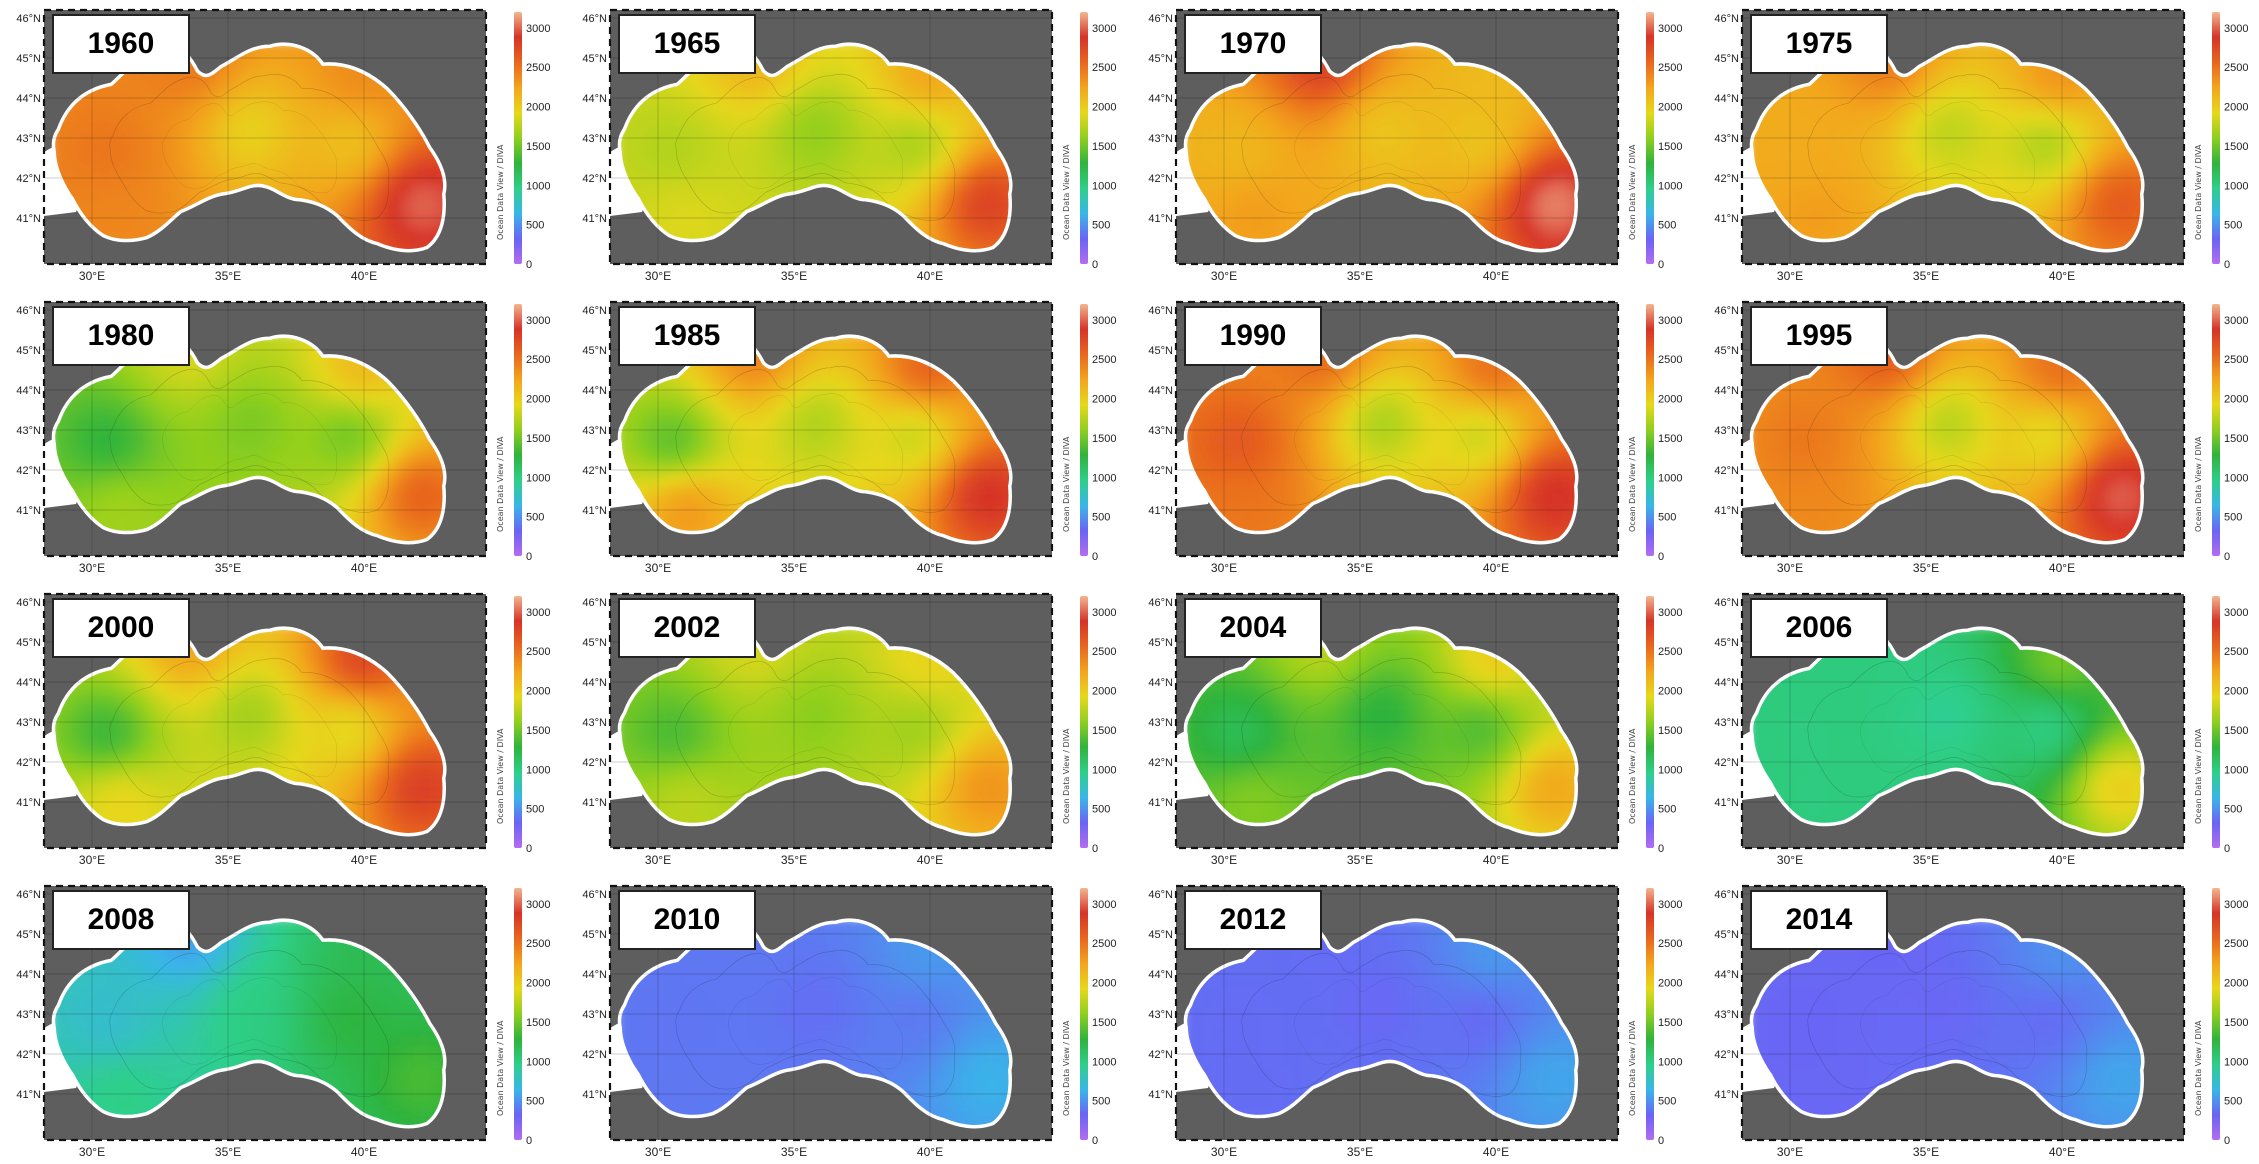 The width and height of the screenshot is (2259, 1164). Describe the element at coordinates (121, 44) in the screenshot. I see `year-label: 1960` at that location.